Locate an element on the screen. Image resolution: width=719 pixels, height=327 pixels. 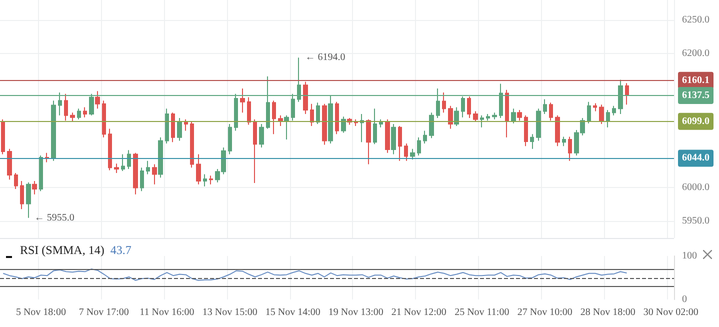
y-tick-label: 6200.0 is located at coordinates (696, 54).